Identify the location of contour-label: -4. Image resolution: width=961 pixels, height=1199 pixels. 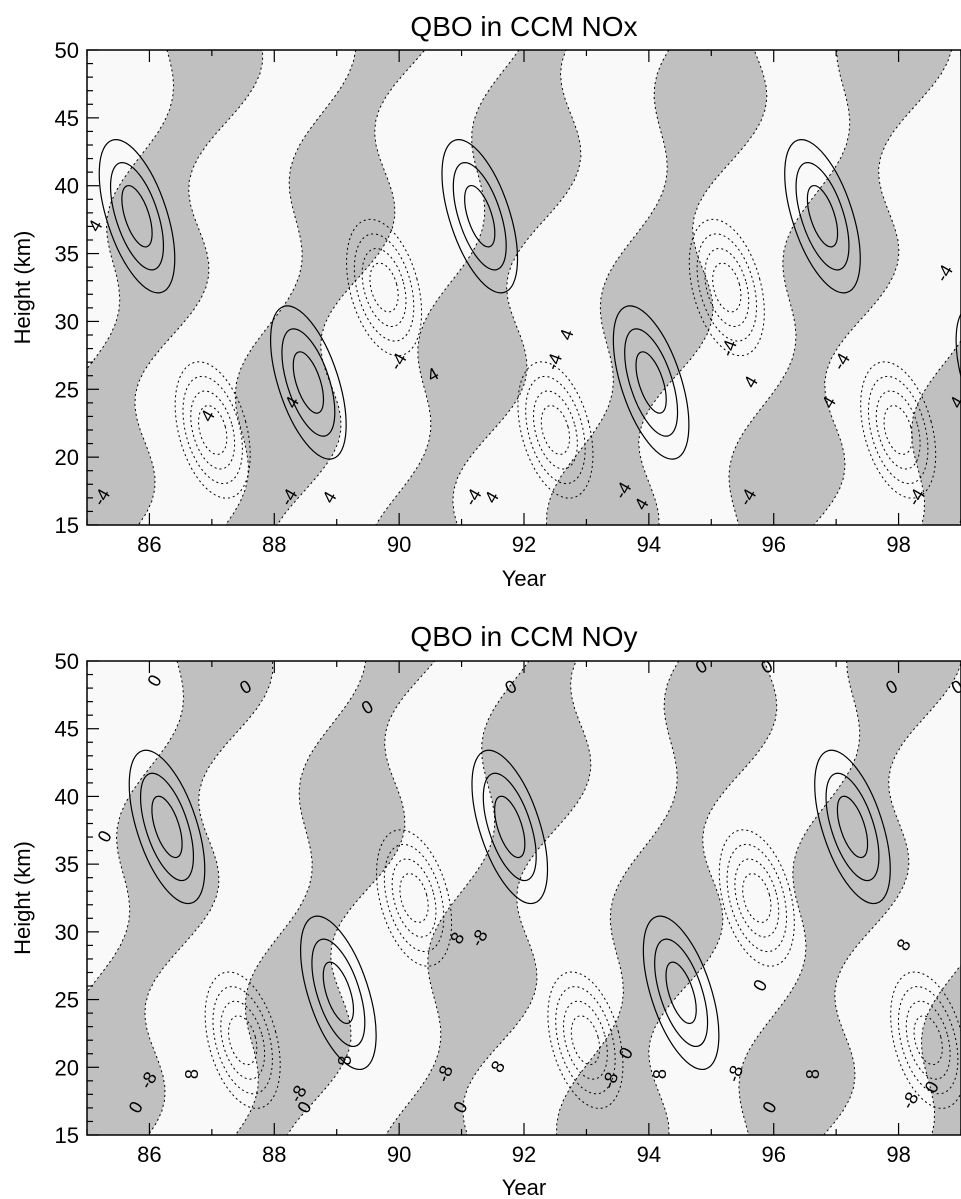
(554, 362).